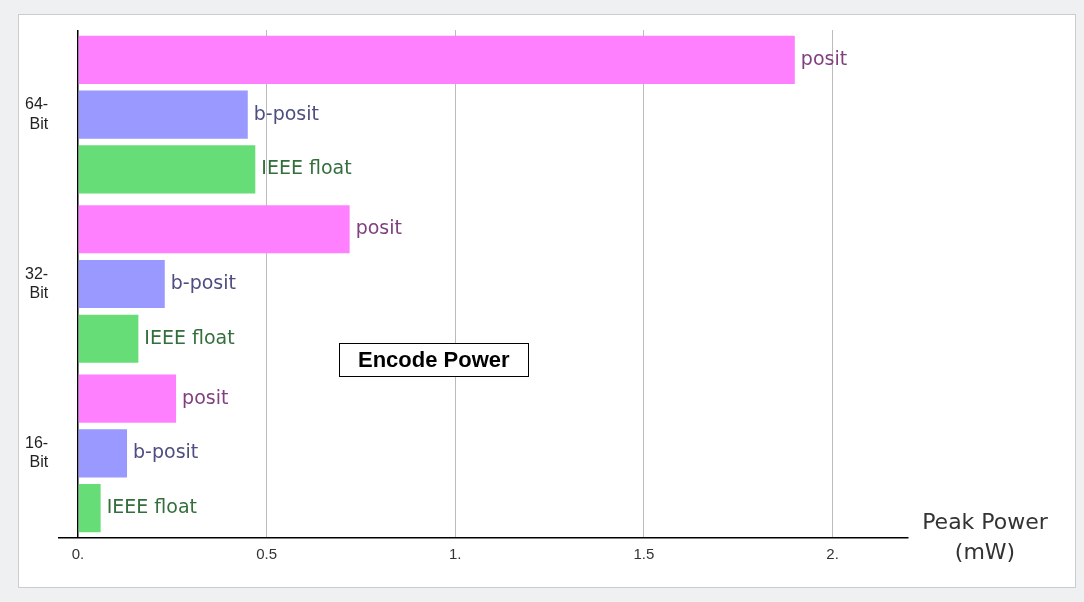 The width and height of the screenshot is (1084, 602). What do you see at coordinates (306, 167) in the screenshot?
I see `series-label: IEEE float` at bounding box center [306, 167].